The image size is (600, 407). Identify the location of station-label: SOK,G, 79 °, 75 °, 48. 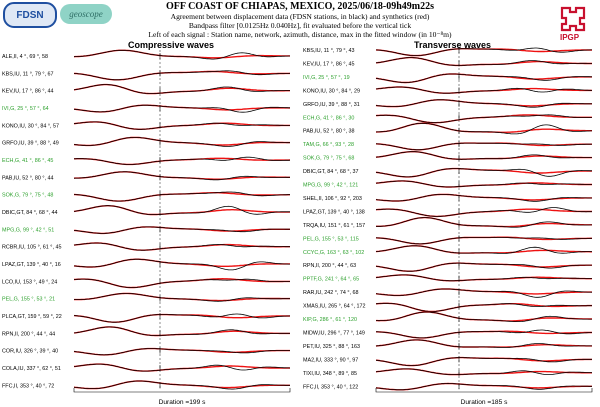
(27, 196).